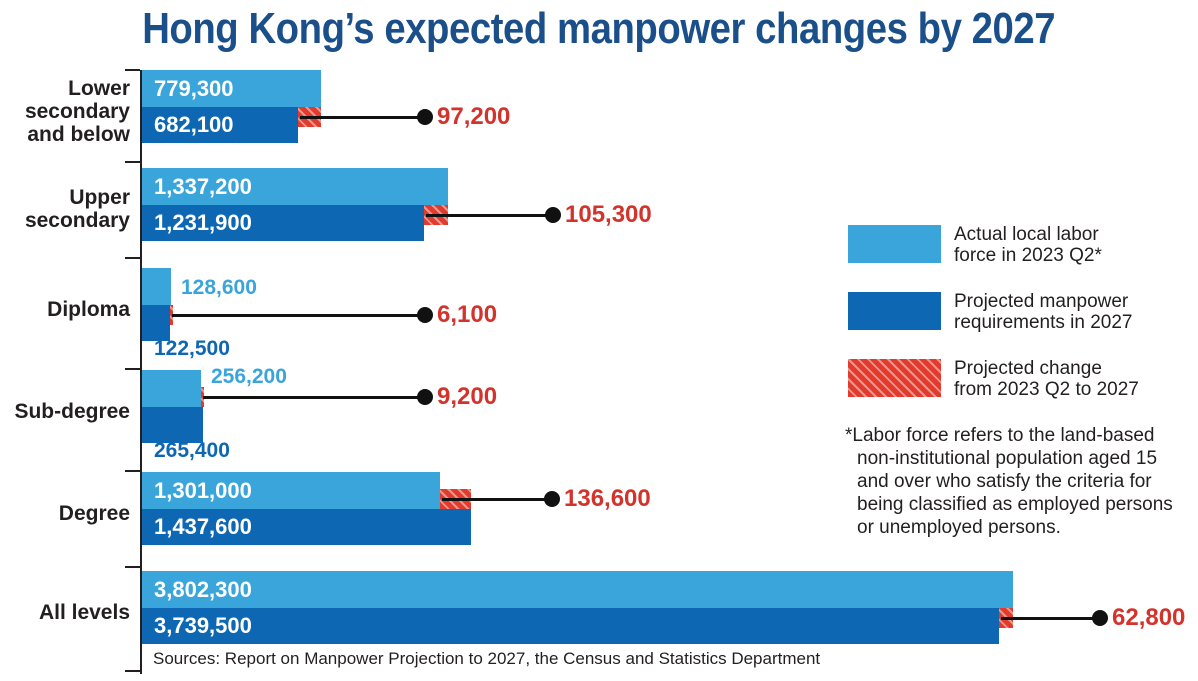 The height and width of the screenshot is (681, 1198). I want to click on category-label-line: Degree, so click(94, 513).